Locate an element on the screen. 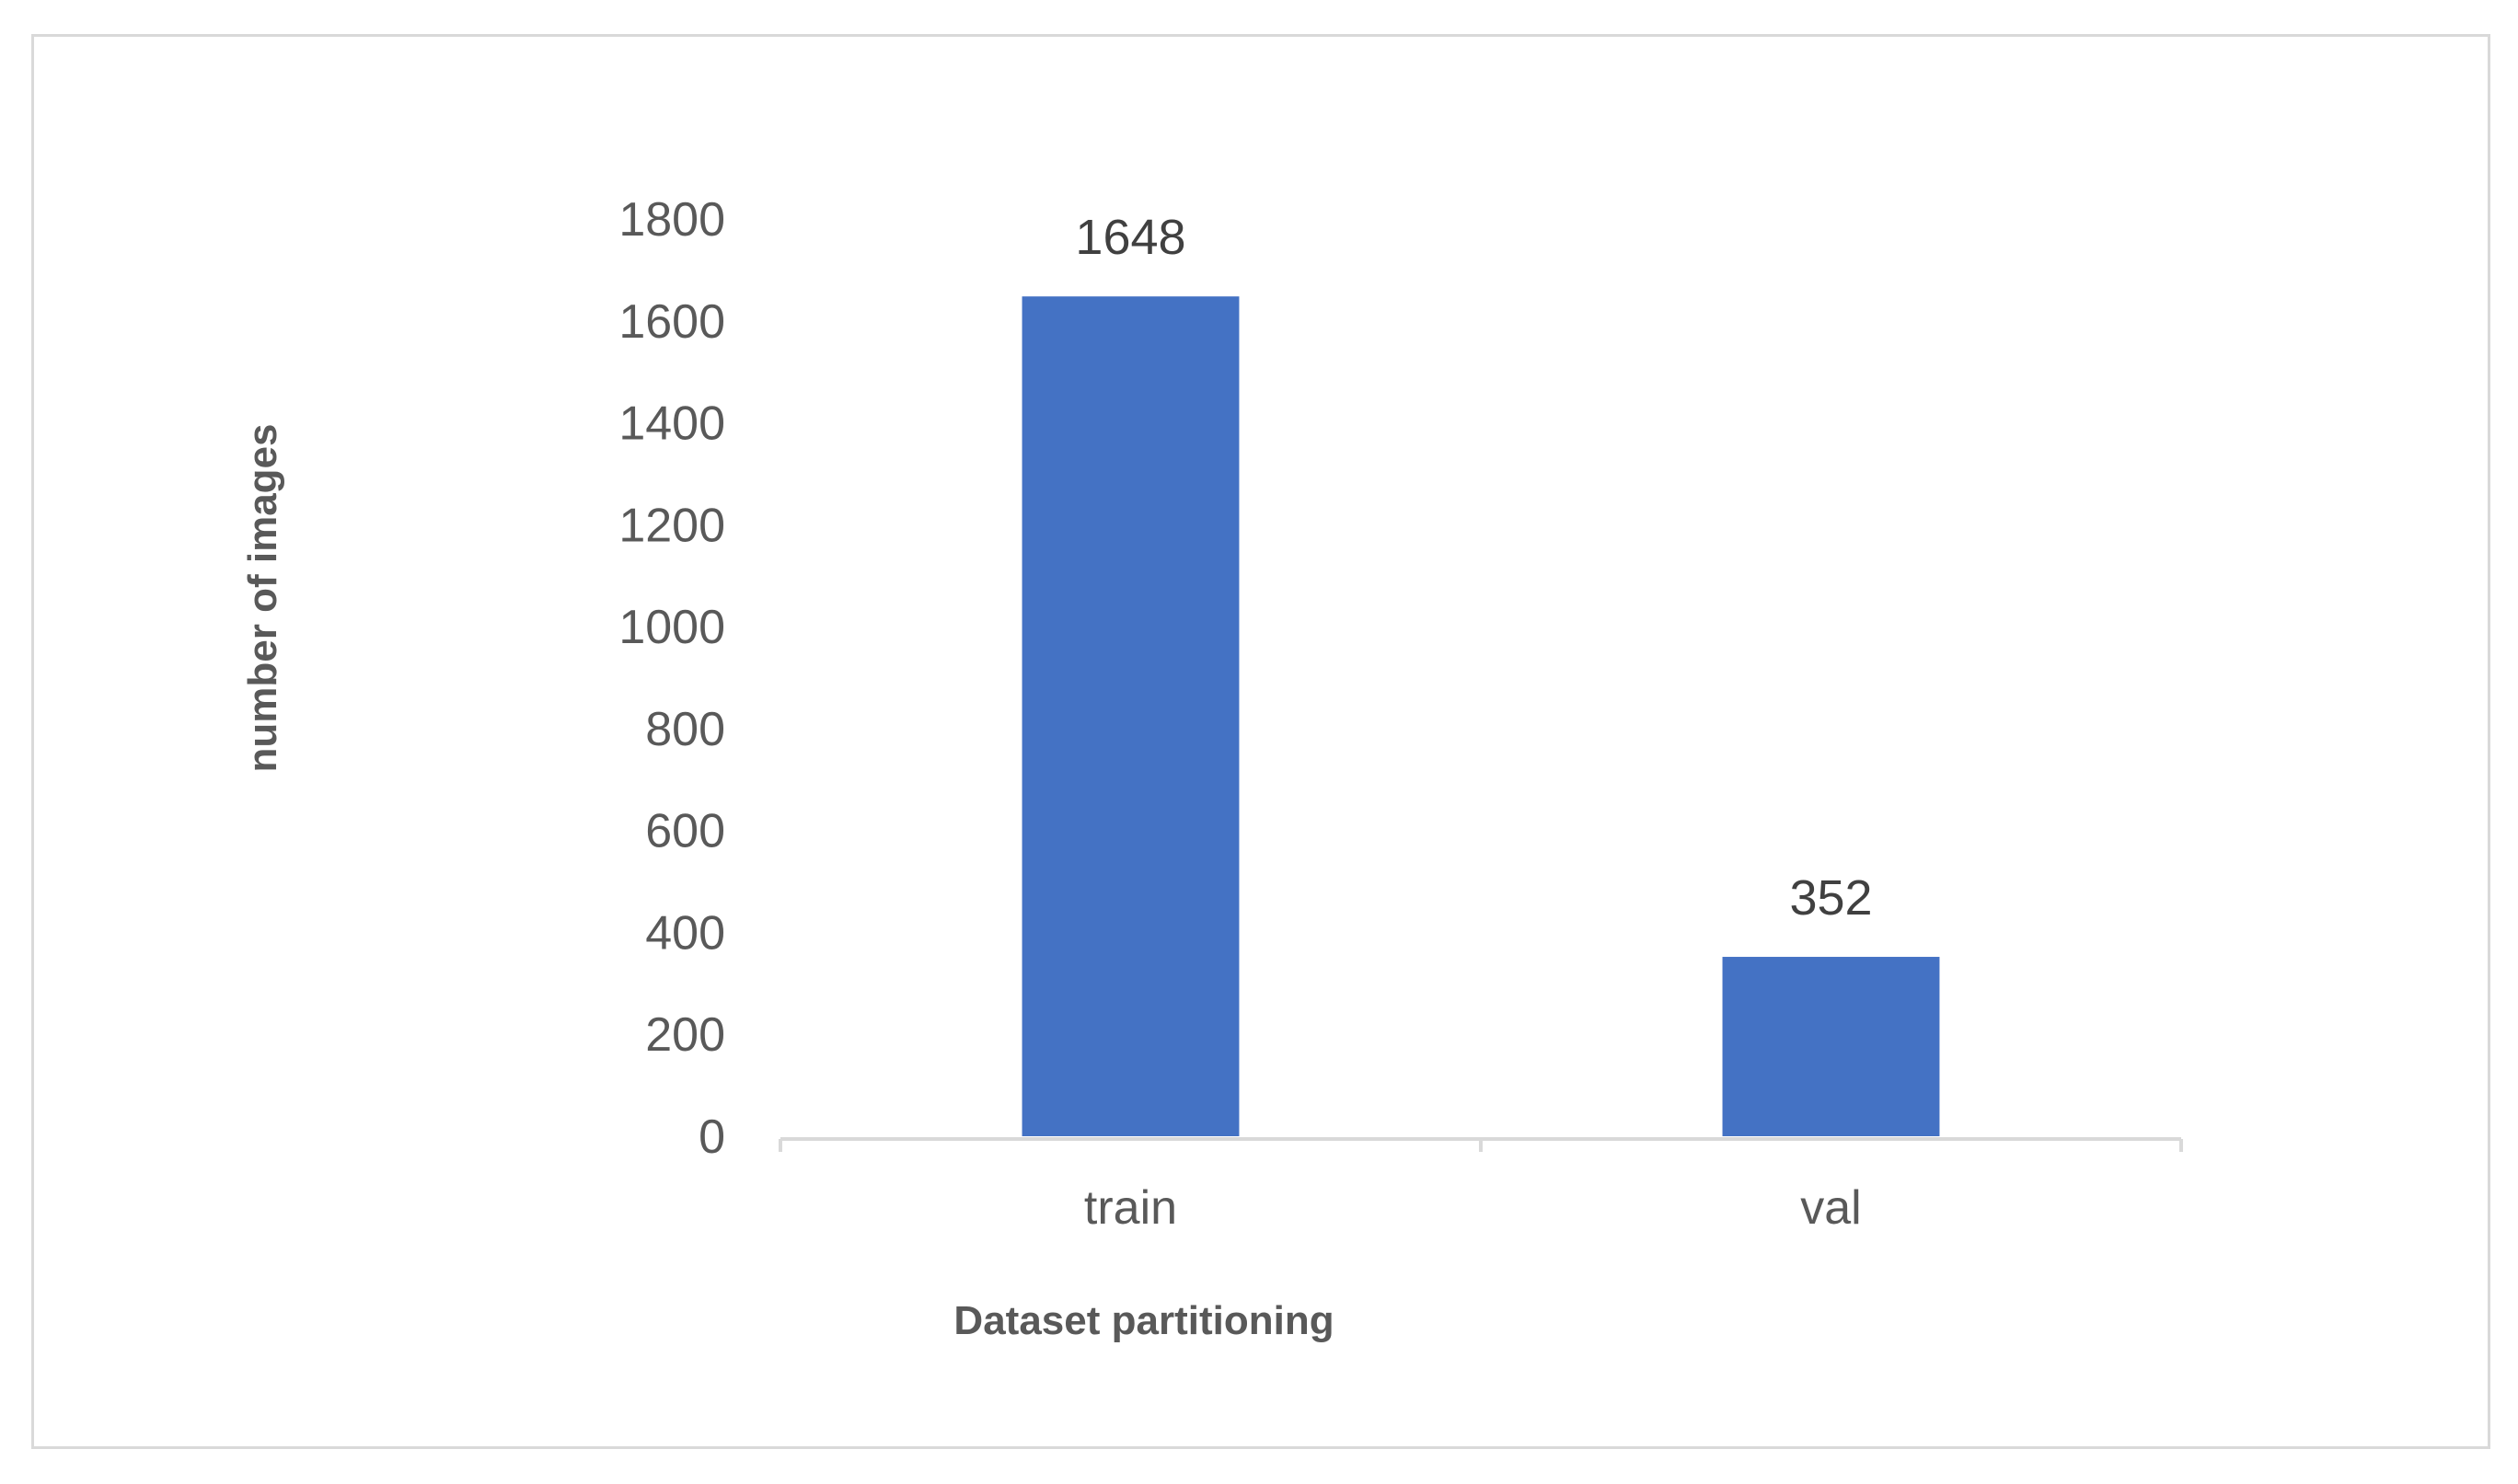 The image size is (2518, 1484). bar-train is located at coordinates (1131, 716).